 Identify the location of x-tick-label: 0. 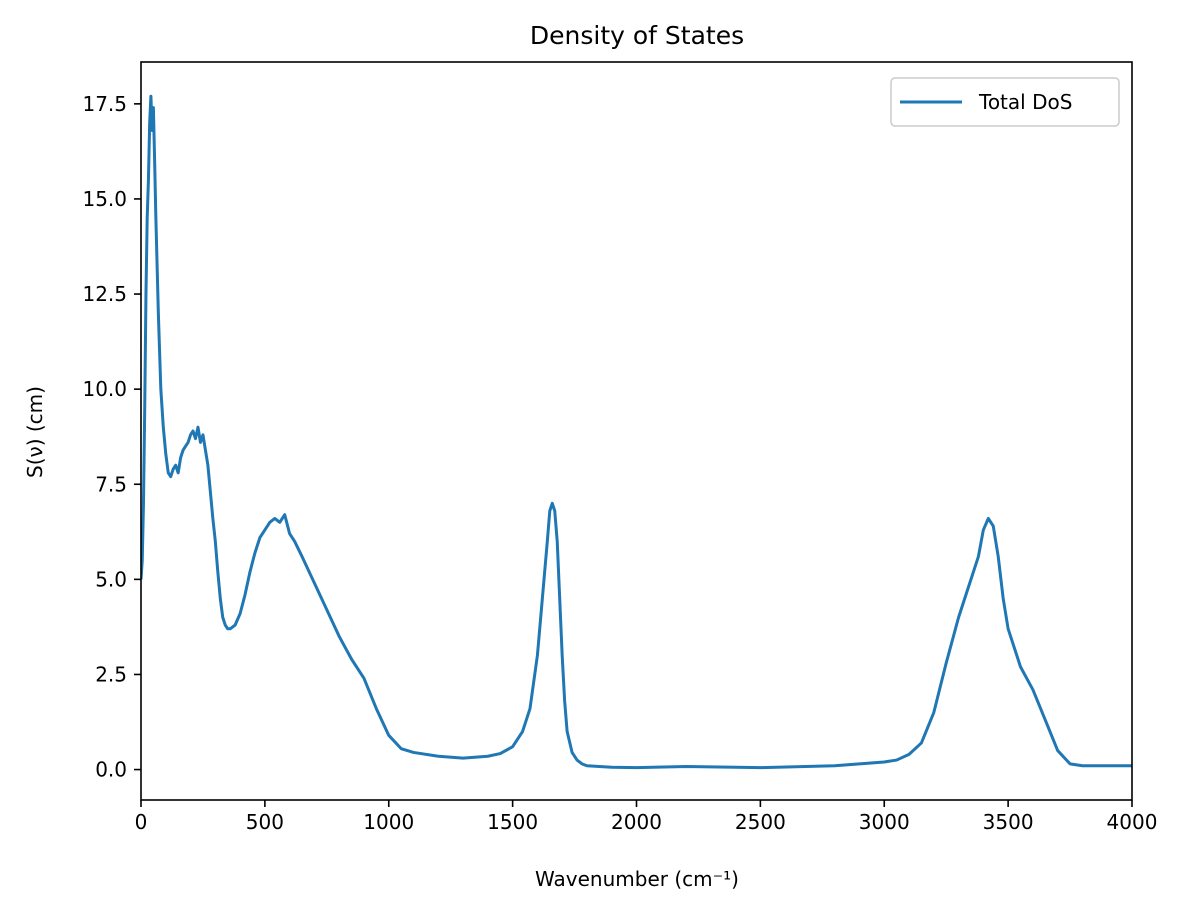
(141, 822).